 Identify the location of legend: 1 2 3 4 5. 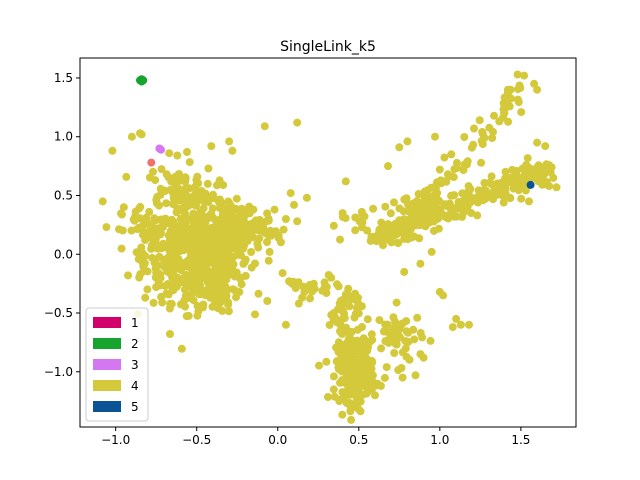
(117, 364).